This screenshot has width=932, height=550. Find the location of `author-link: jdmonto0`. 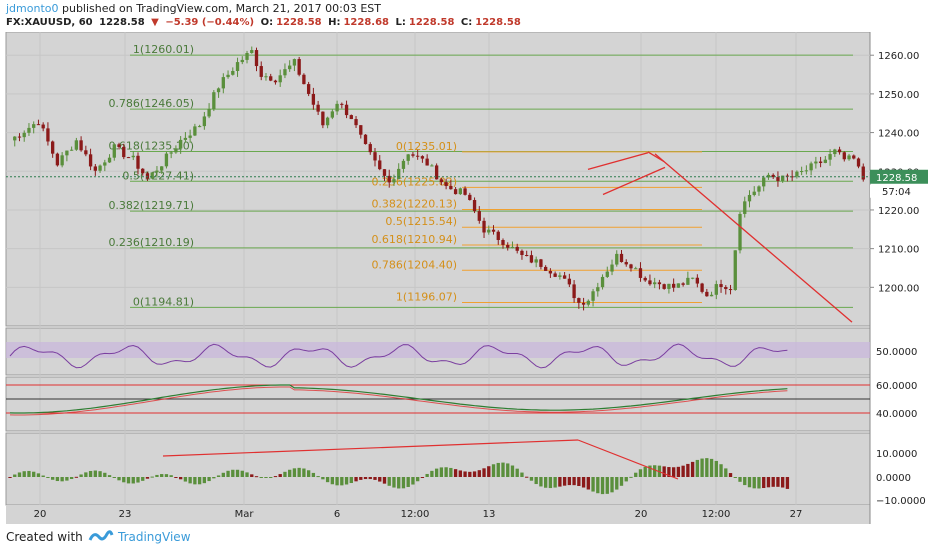

author-link: jdmonto0 is located at coordinates (32, 8).